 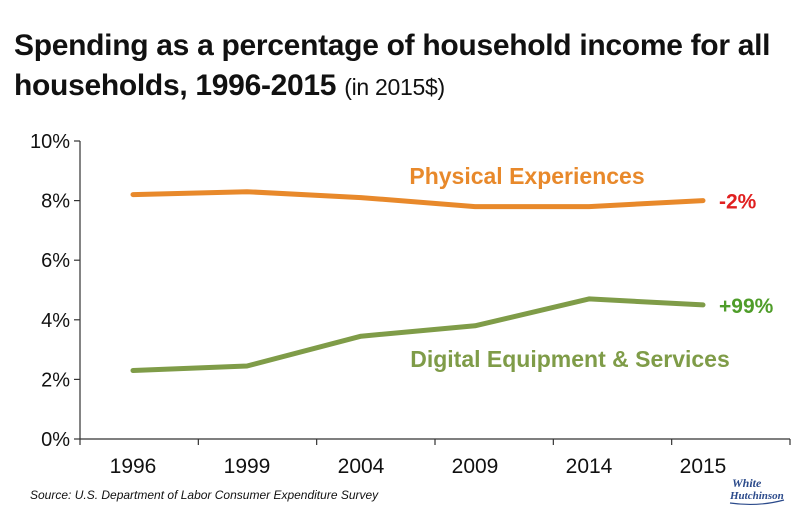 I want to click on change-label: -2%, so click(x=738, y=202).